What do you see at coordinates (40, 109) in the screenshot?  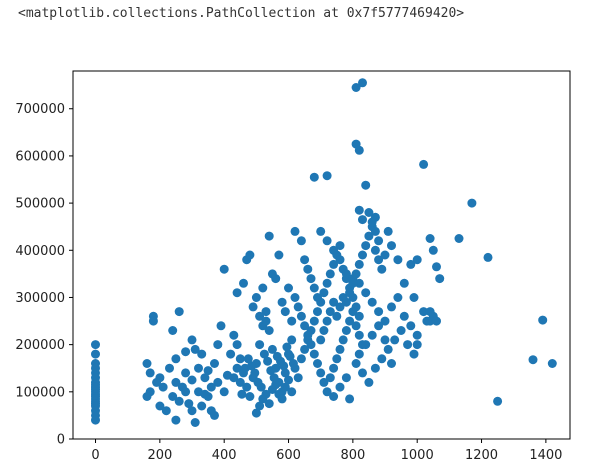 I see `y-tick-label: 700000` at bounding box center [40, 109].